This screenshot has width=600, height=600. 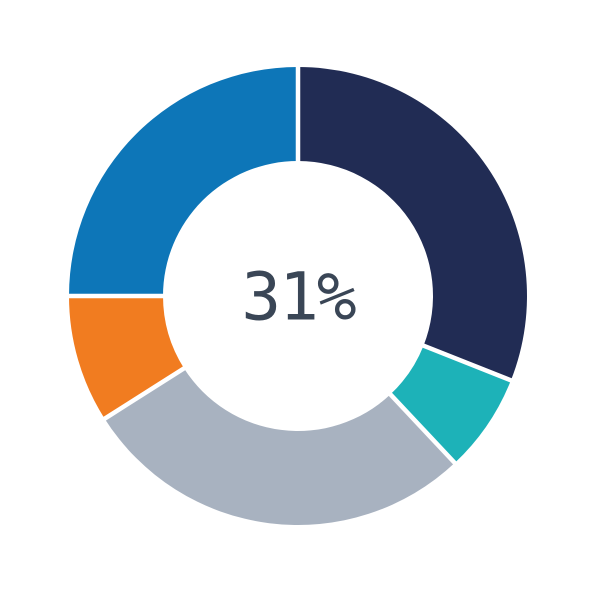 I want to click on donut-segment-teal, so click(x=450, y=404).